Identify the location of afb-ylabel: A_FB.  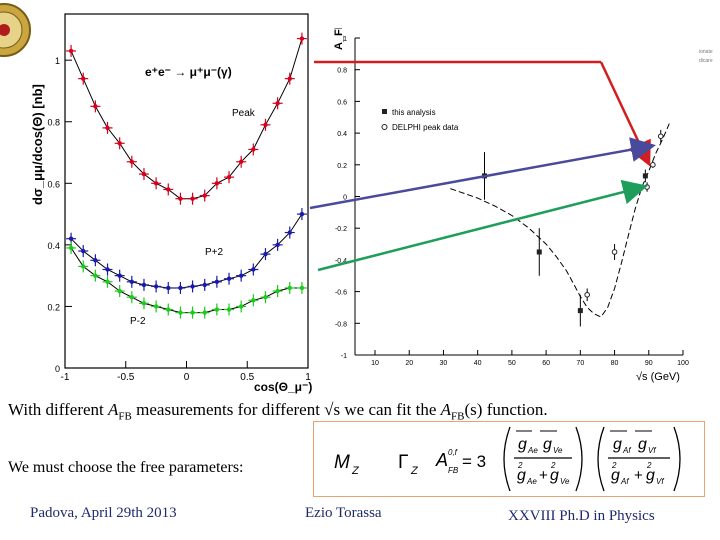
(339, 39).